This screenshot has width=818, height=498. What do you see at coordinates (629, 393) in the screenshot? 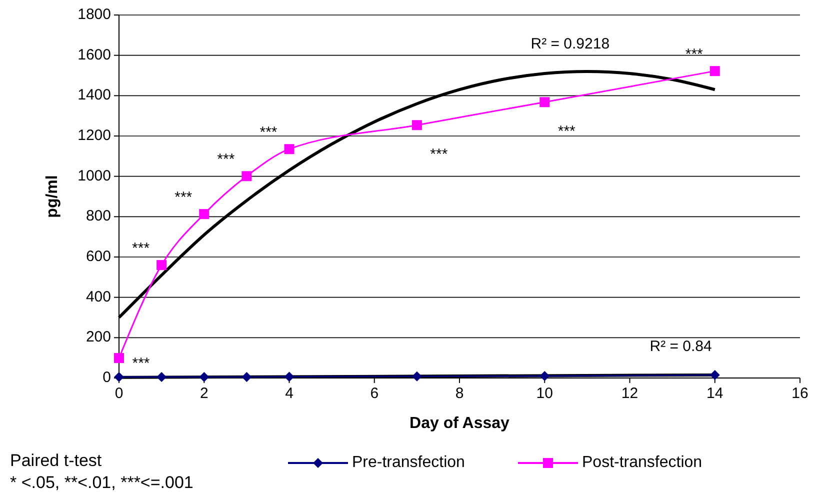
I see `x-tick-label: 12` at bounding box center [629, 393].